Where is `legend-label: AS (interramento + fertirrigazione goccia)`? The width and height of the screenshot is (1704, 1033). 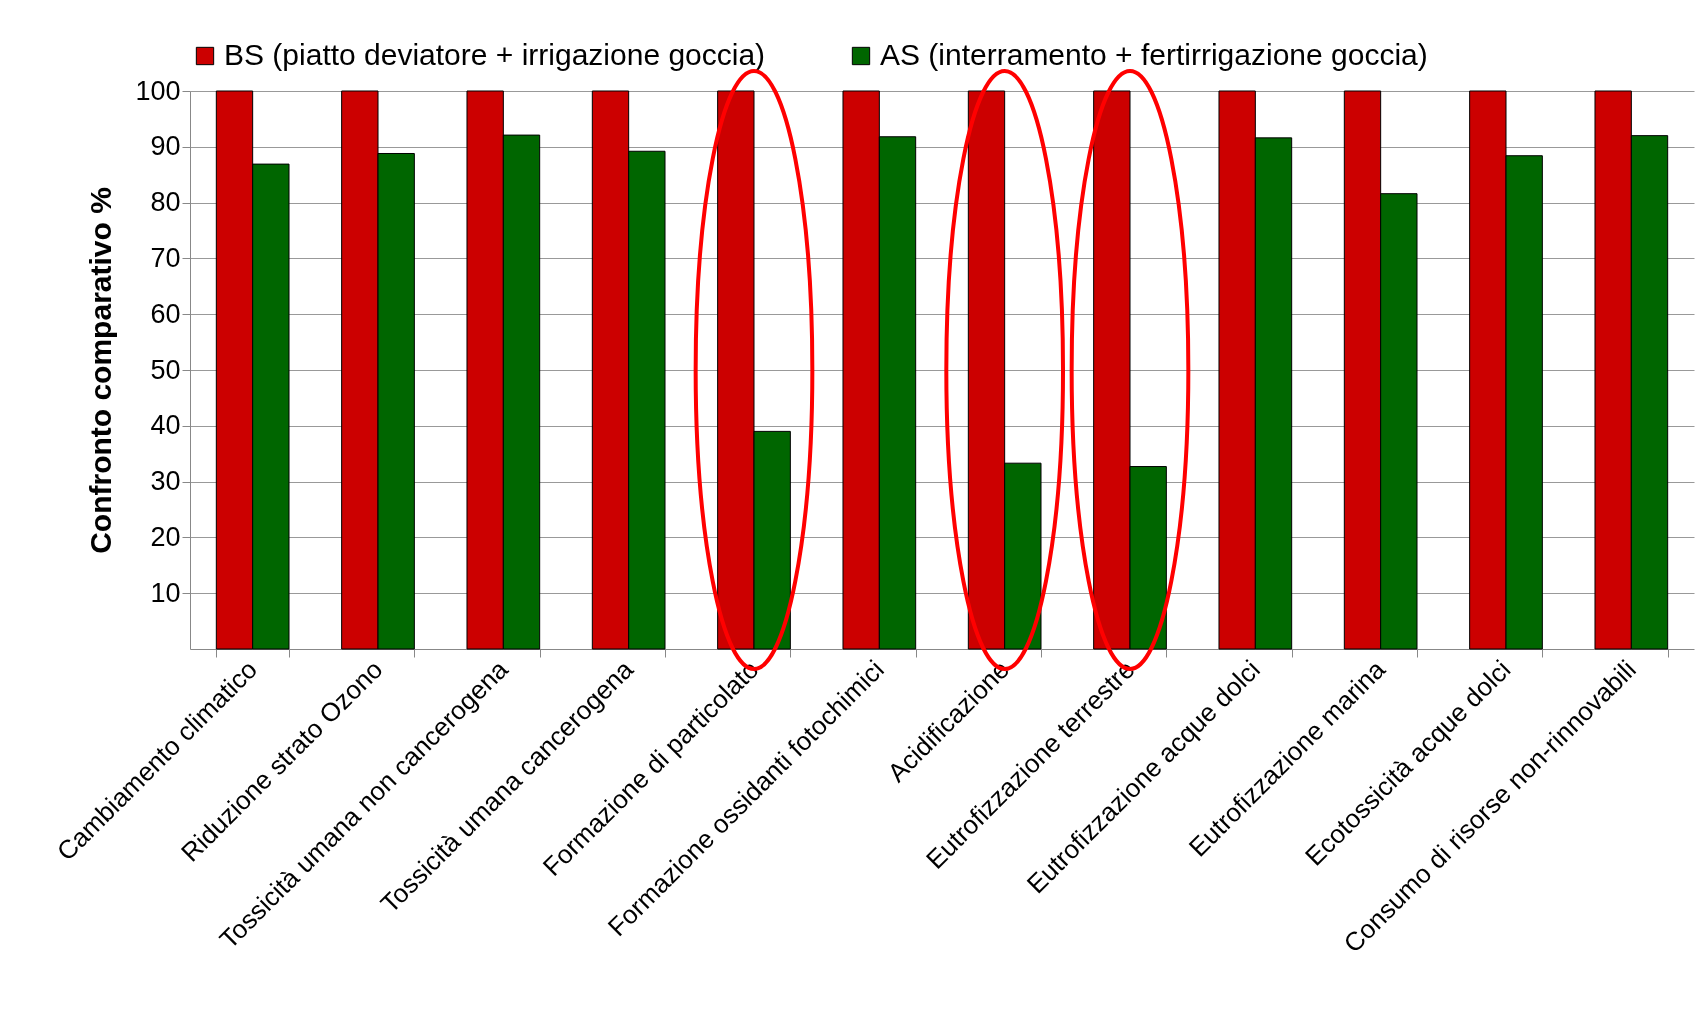
legend-label: AS (interramento + fertirrigazione goccia) is located at coordinates (1154, 54).